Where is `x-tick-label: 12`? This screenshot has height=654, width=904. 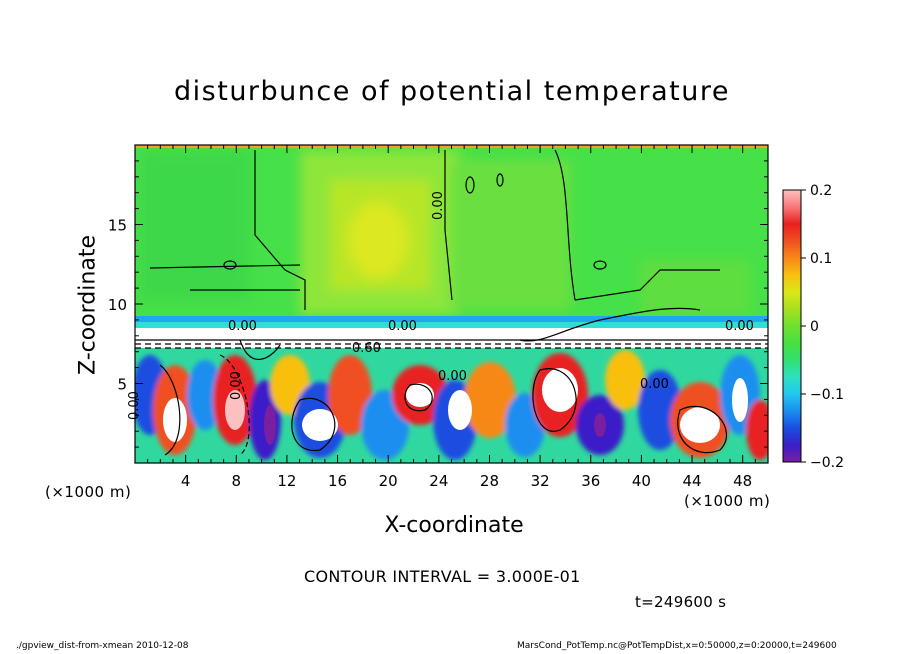 x-tick-label: 12 is located at coordinates (286, 481).